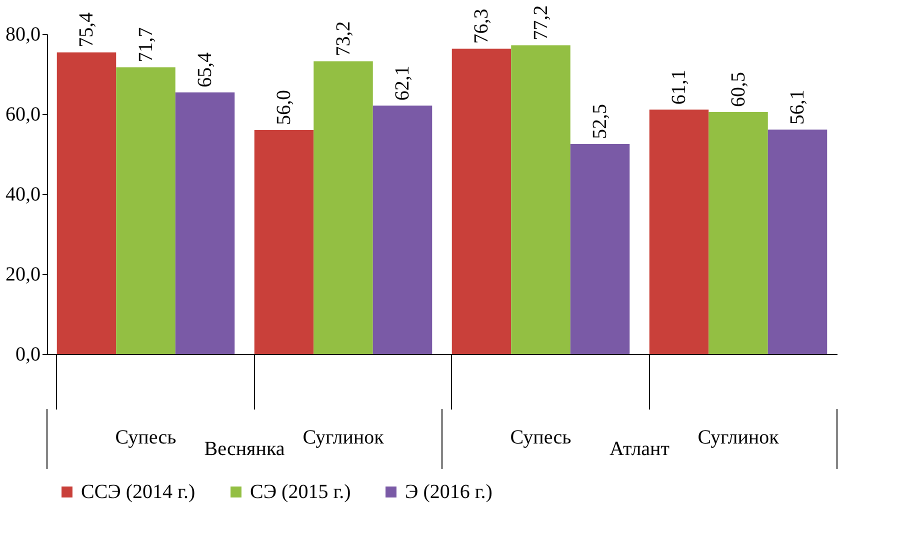 This screenshot has height=546, width=897. What do you see at coordinates (403, 83) in the screenshot?
I see `data-label: 62,1` at bounding box center [403, 83].